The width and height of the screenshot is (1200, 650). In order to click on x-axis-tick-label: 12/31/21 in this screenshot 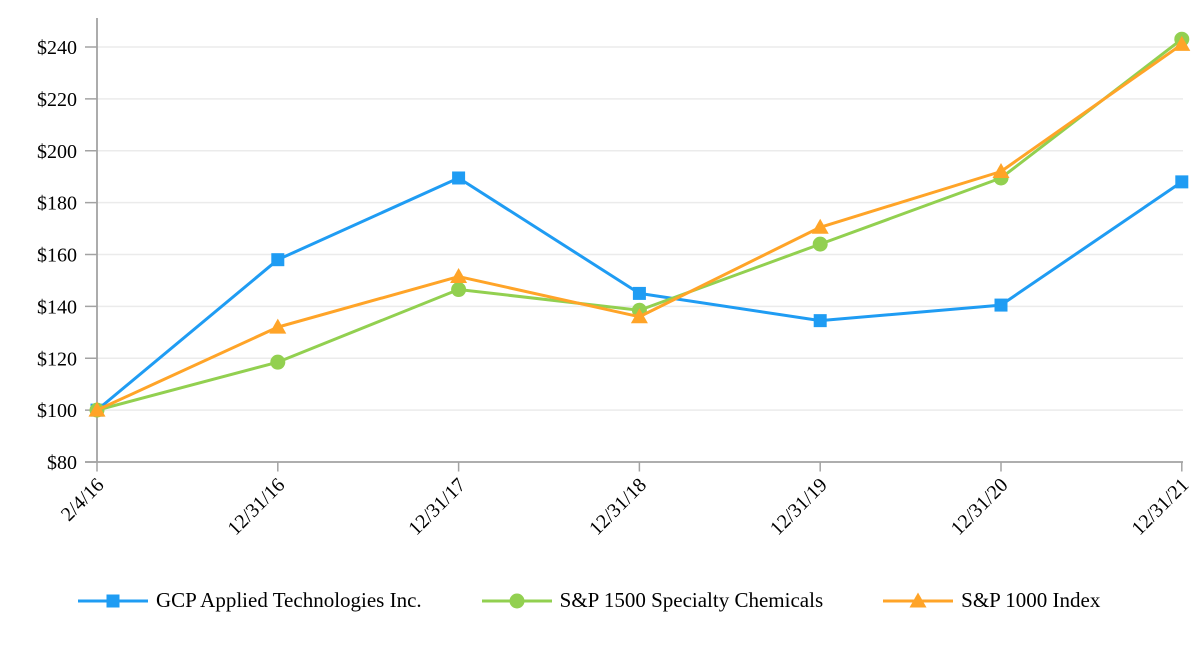, I will do `click(1160, 507)`.